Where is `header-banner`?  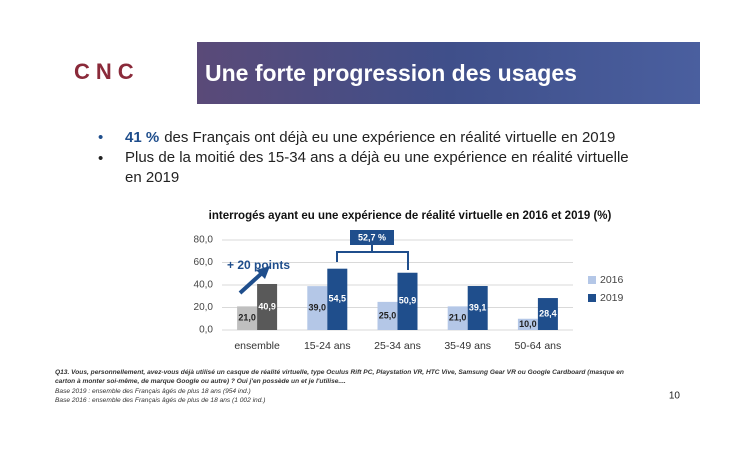 header-banner is located at coordinates (448, 73).